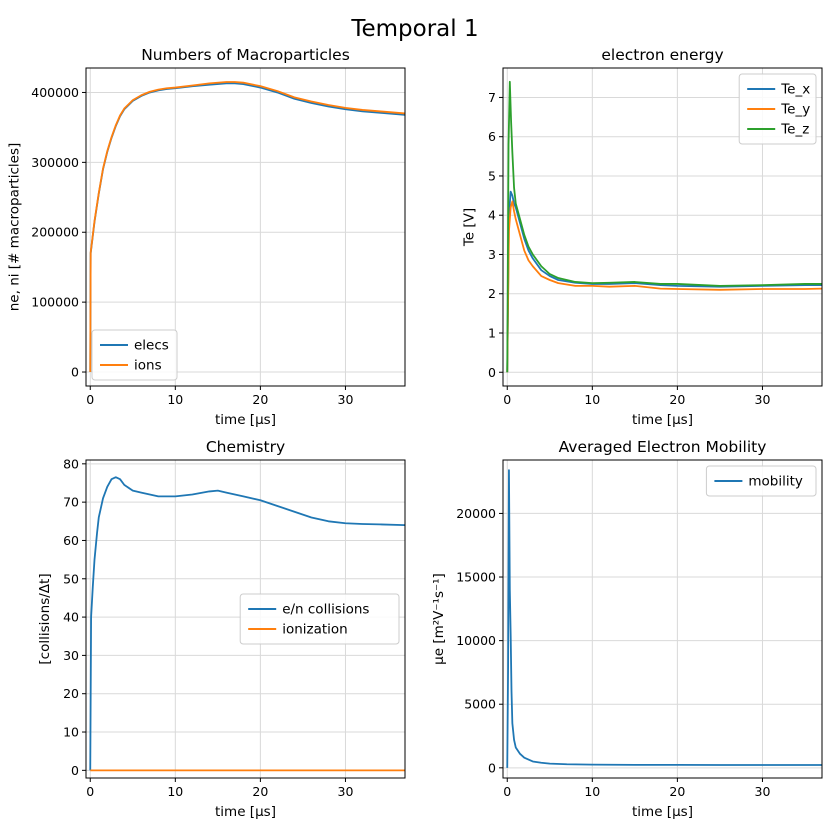 This screenshot has width=830, height=830. Describe the element at coordinates (476, 513) in the screenshot. I see `y-tick-label: 20000` at that location.